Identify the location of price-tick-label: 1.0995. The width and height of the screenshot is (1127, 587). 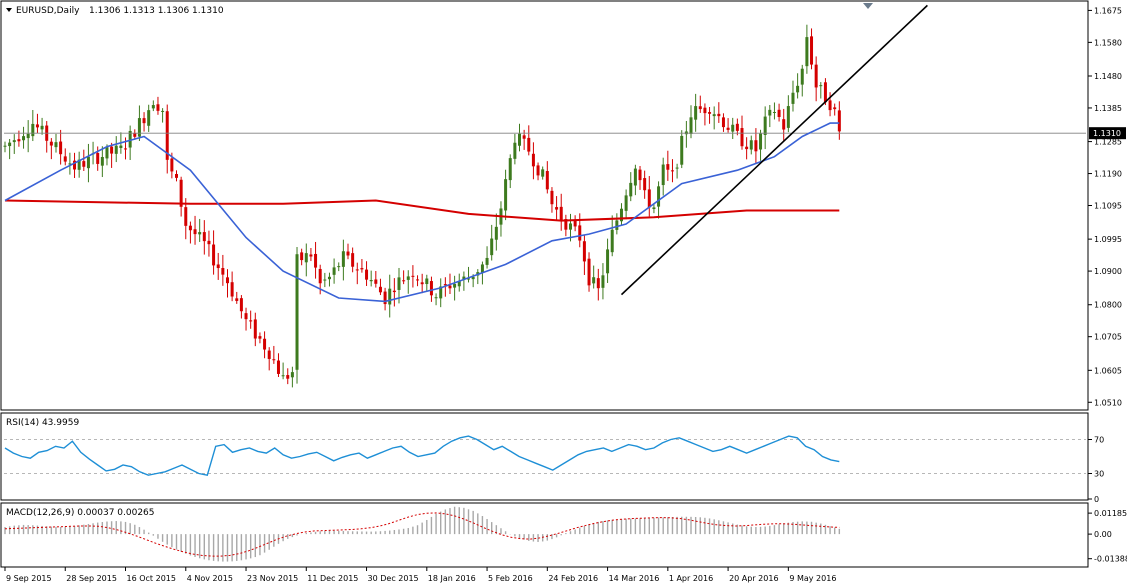
(1108, 239).